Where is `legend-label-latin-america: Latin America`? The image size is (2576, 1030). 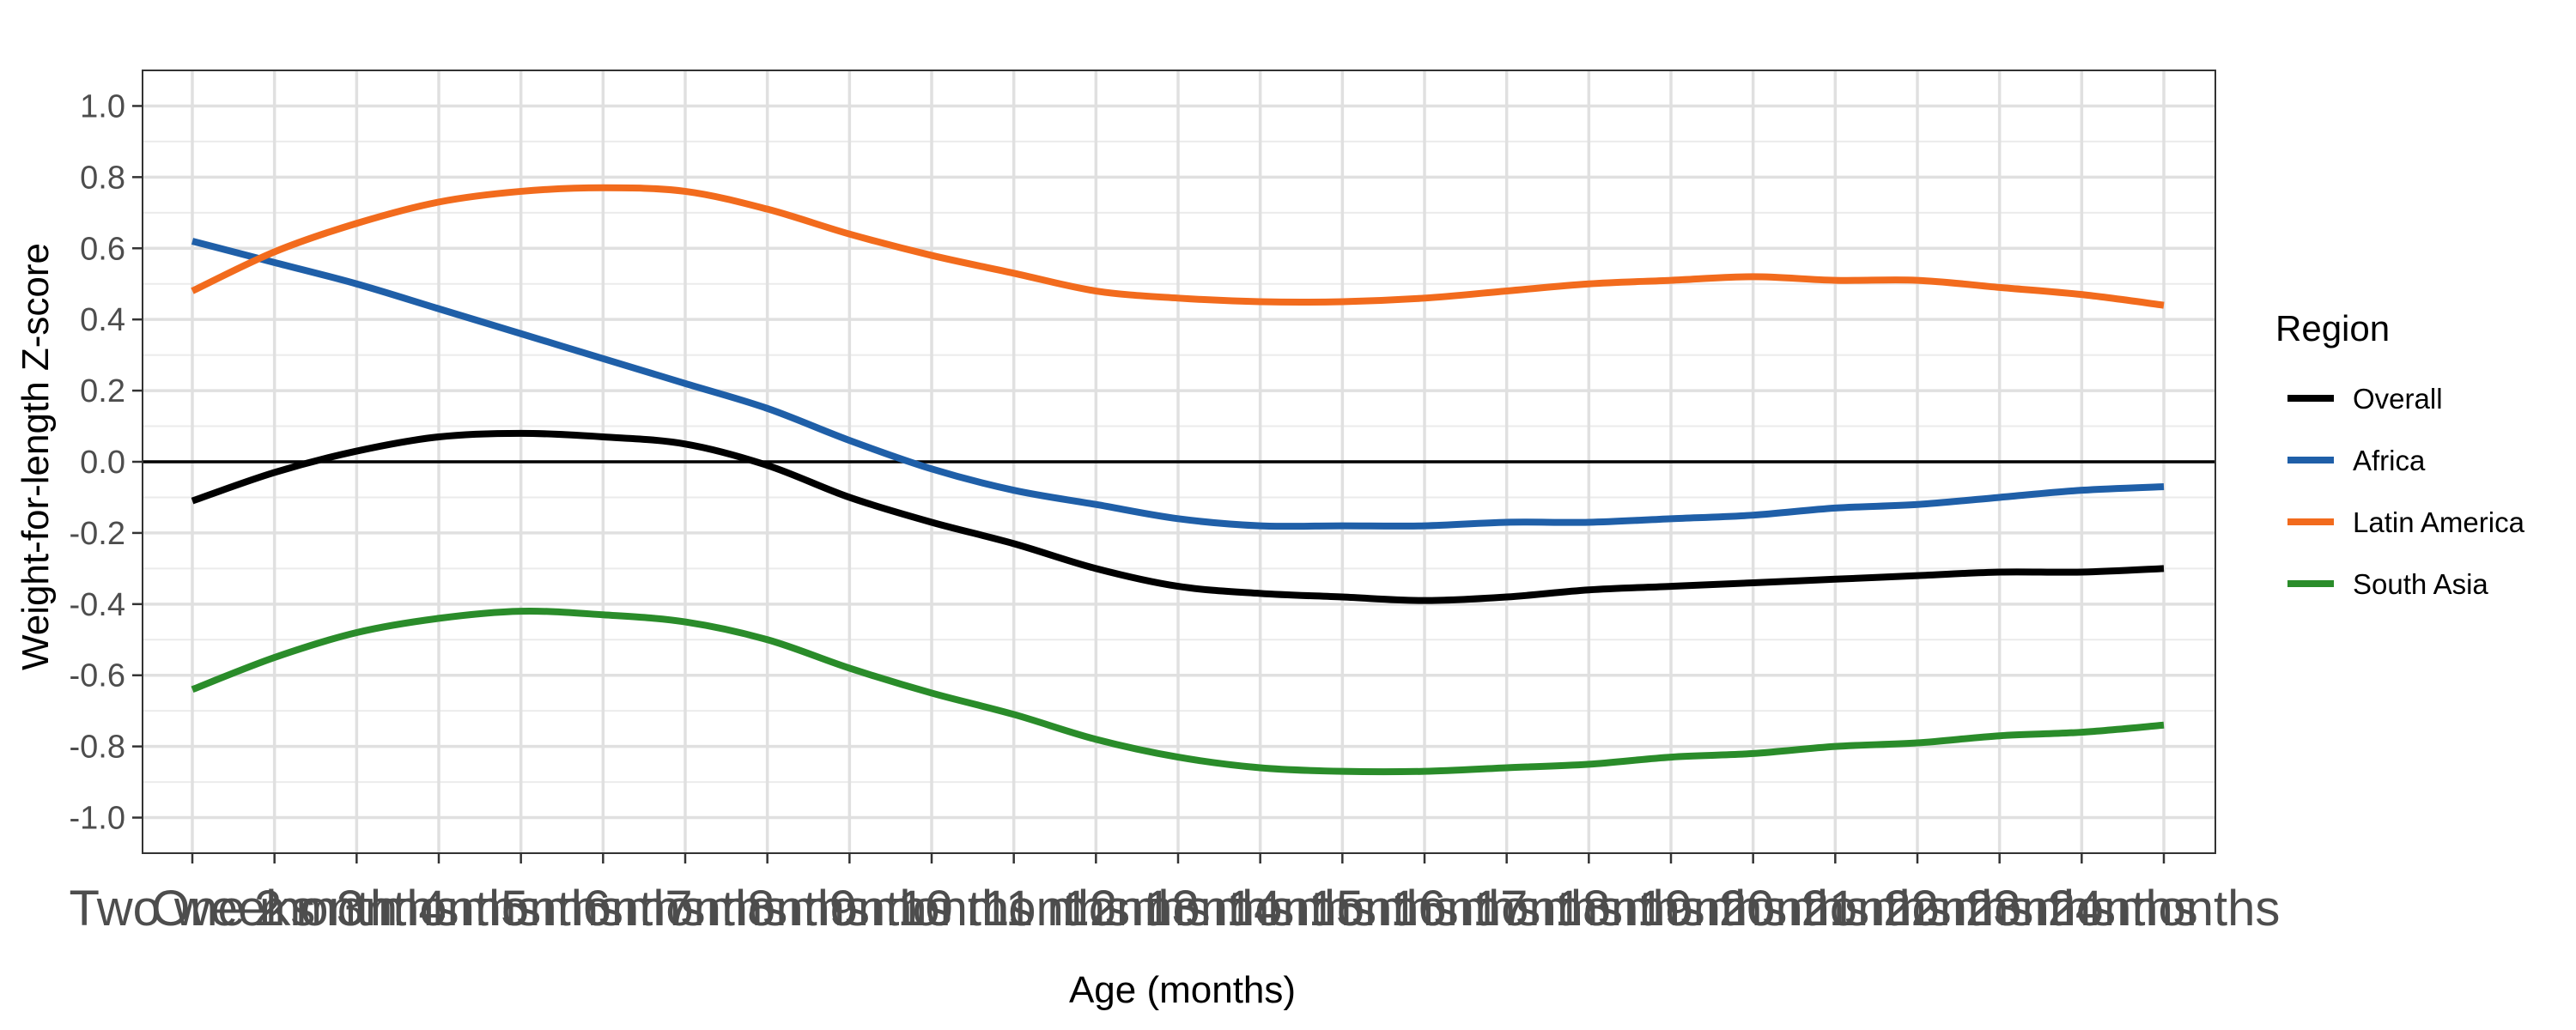
legend-label-latin-america: Latin America is located at coordinates (2439, 522).